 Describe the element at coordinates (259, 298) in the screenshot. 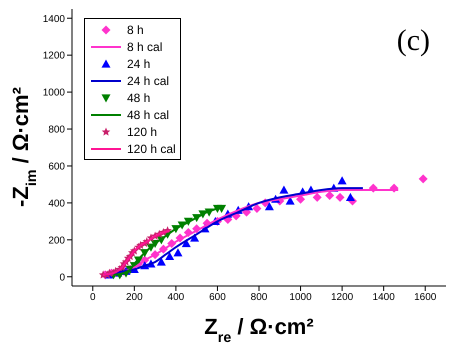

I see `x-tick-label: 800` at that location.